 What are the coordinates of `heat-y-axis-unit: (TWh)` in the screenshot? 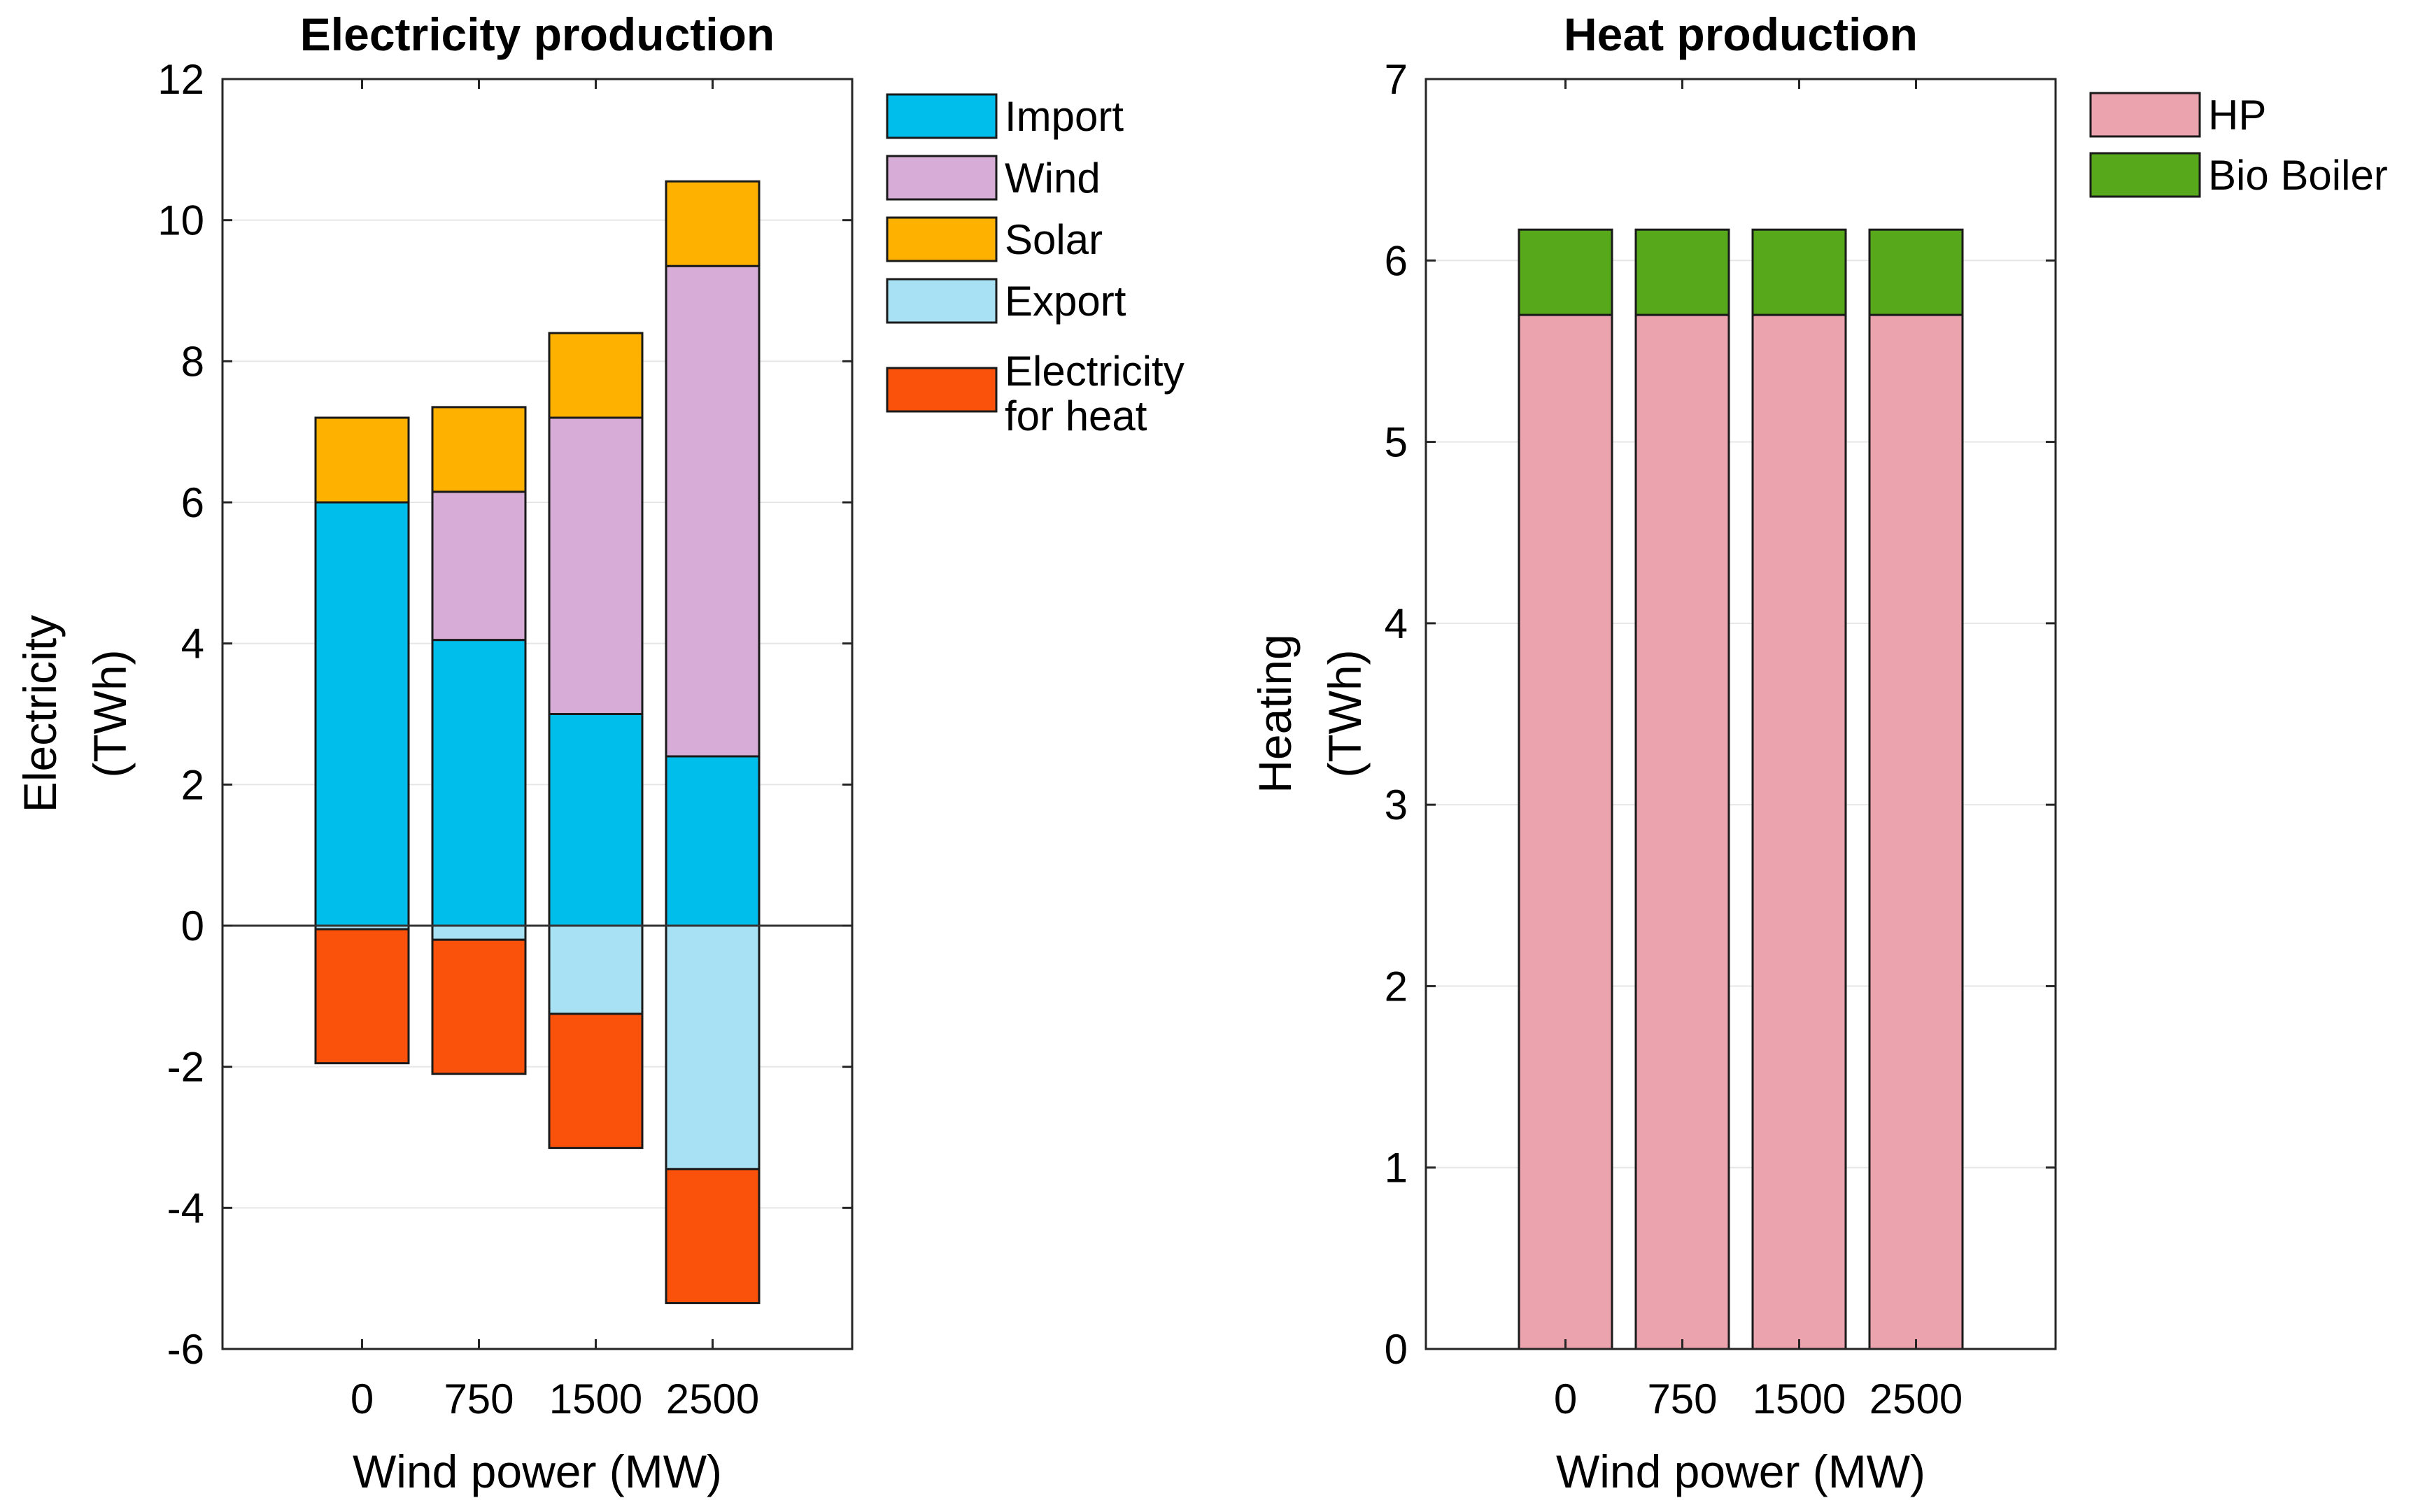 It's located at (1345, 713).